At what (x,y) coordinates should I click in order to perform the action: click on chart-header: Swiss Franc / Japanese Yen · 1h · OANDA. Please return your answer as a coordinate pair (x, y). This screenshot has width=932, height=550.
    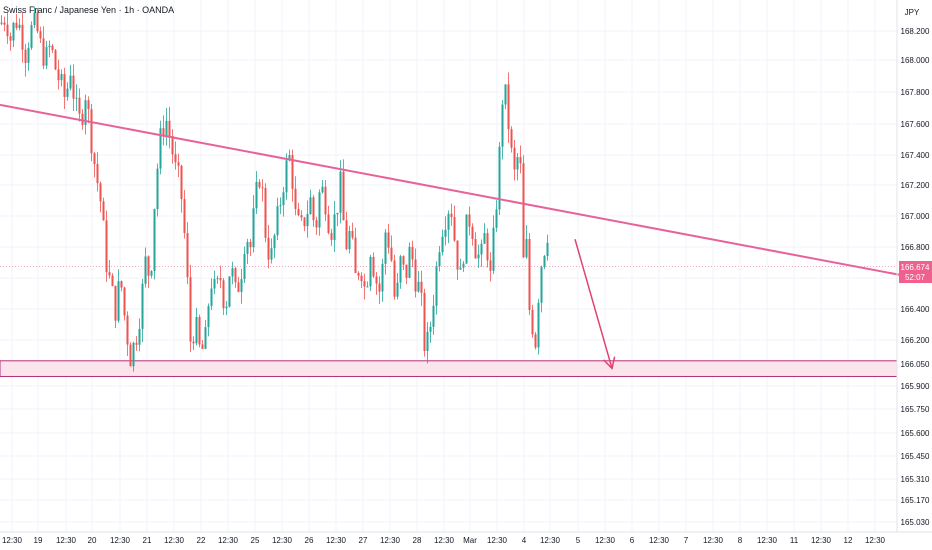
    Looking at the image, I should click on (88, 10).